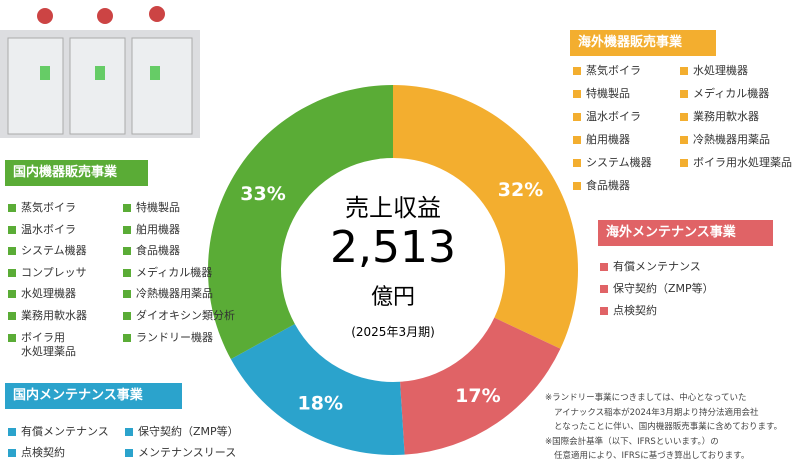 This screenshot has height=464, width=804. What do you see at coordinates (100, 72) in the screenshot?
I see `boiler-image` at bounding box center [100, 72].